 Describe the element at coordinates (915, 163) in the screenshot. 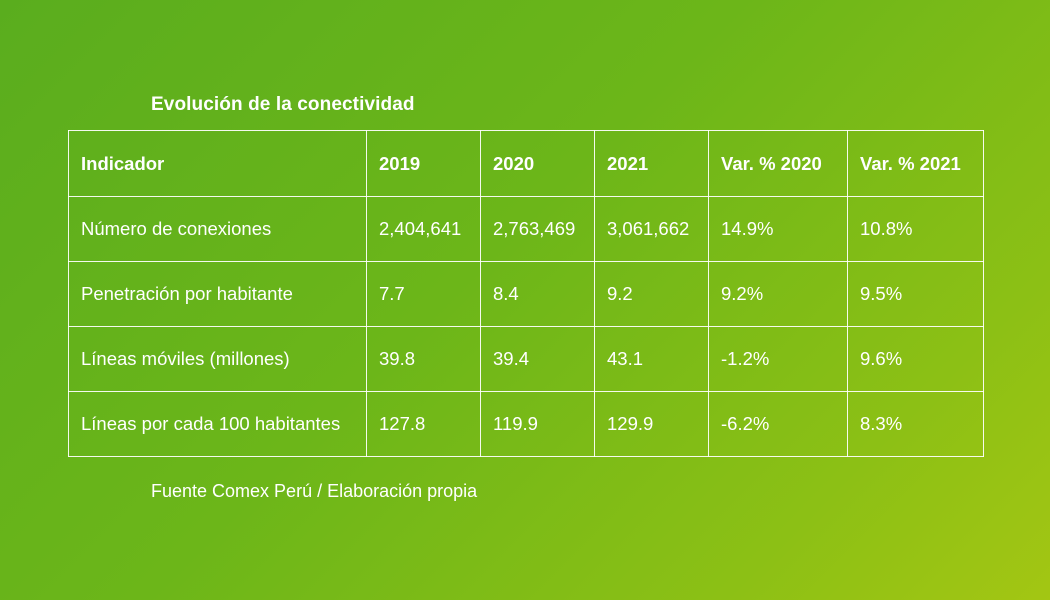

I see `header-cell-var-2021: Var. % 2021` at that location.